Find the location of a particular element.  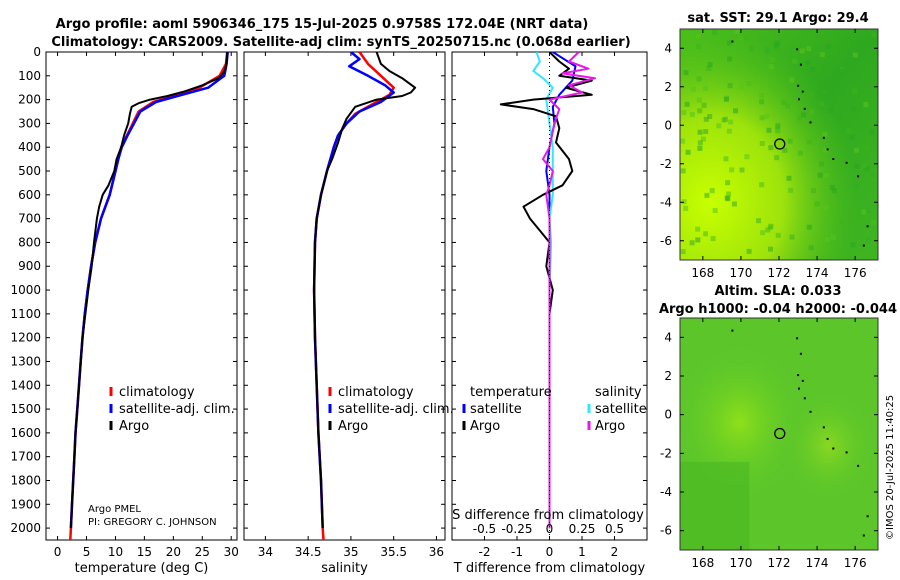

legend-label: Argo is located at coordinates (610, 426).